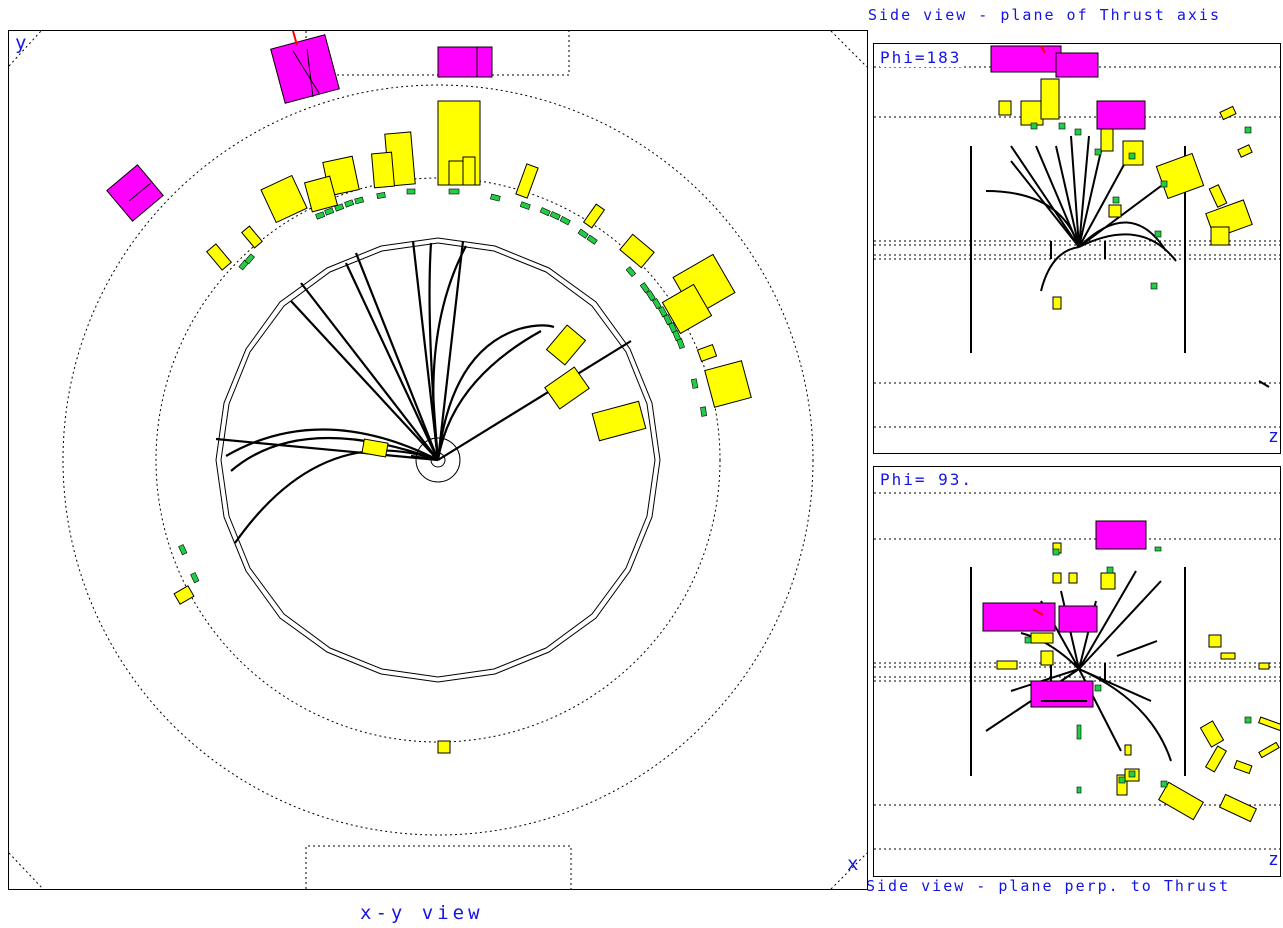 The height and width of the screenshot is (928, 1283). What do you see at coordinates (1048, 886) in the screenshot?
I see `bottom-right-title: Side view - plane perp. to Thrust` at bounding box center [1048, 886].